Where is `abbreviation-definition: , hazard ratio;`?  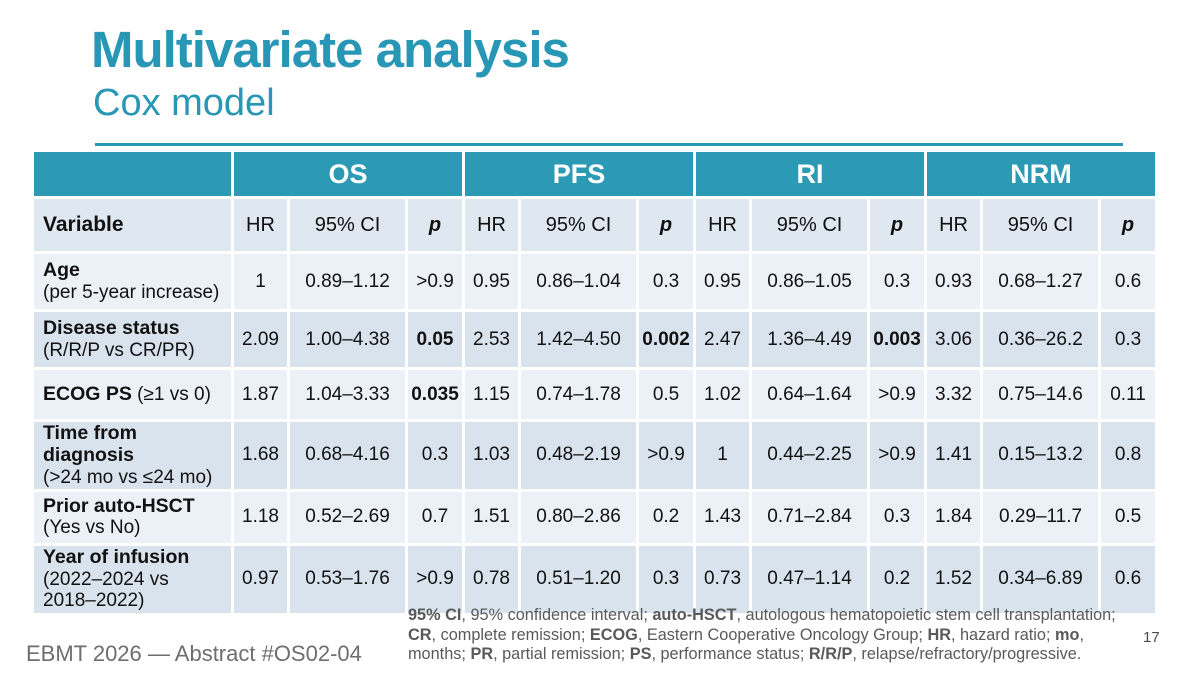 abbreviation-definition: , hazard ratio; is located at coordinates (1003, 634).